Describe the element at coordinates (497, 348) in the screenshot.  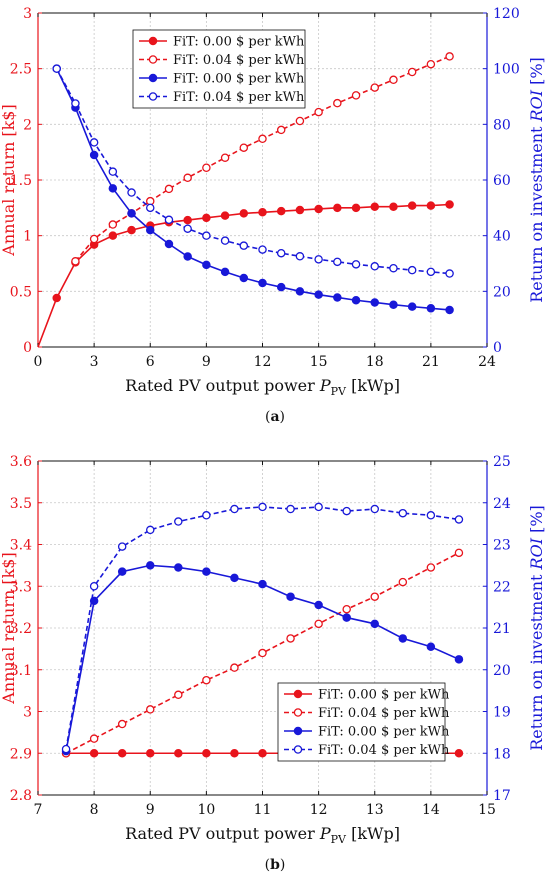
I see `right-y-tick-label: 0` at that location.